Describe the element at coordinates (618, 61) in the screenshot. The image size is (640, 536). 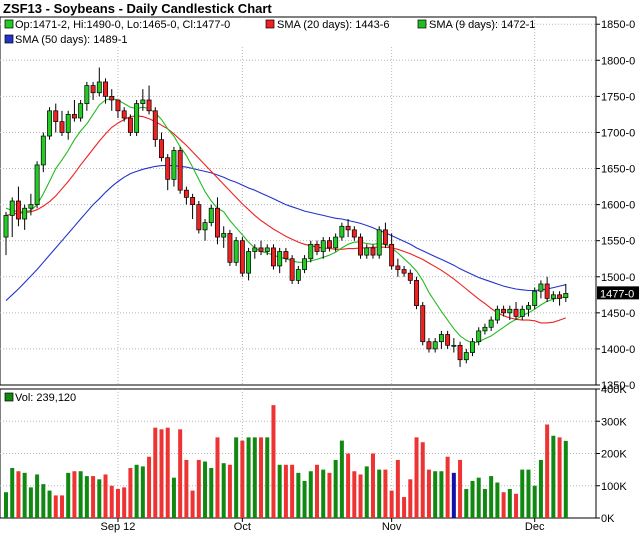
I see `price-tick-label: 1800-0` at that location.